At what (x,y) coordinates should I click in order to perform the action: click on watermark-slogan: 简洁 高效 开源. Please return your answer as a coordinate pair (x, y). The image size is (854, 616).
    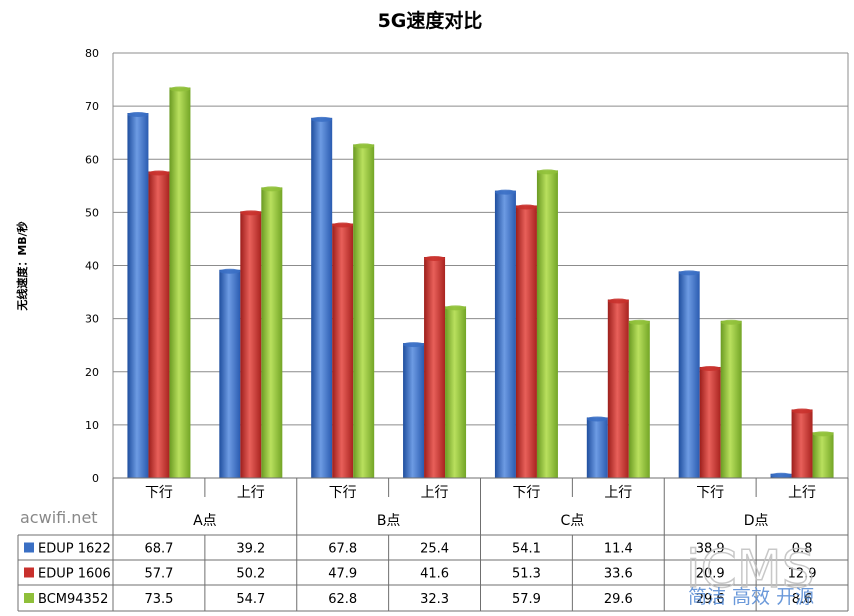
    Looking at the image, I should click on (751, 597).